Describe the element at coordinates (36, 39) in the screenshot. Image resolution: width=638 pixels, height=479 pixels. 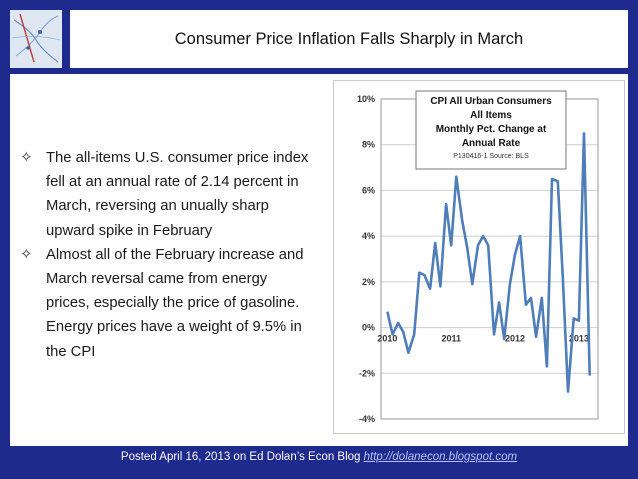
I see `logo-image` at that location.